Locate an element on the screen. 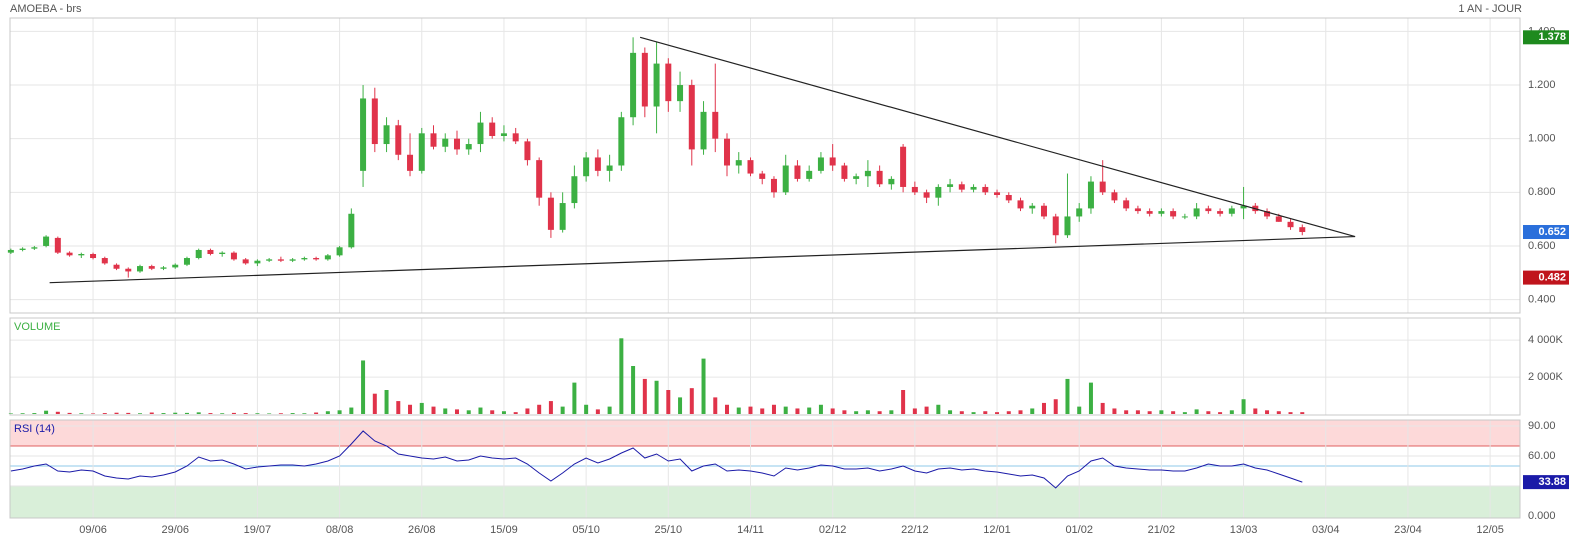 The image size is (1571, 540). chart-title: AMOEBA - brs is located at coordinates (46, 9).